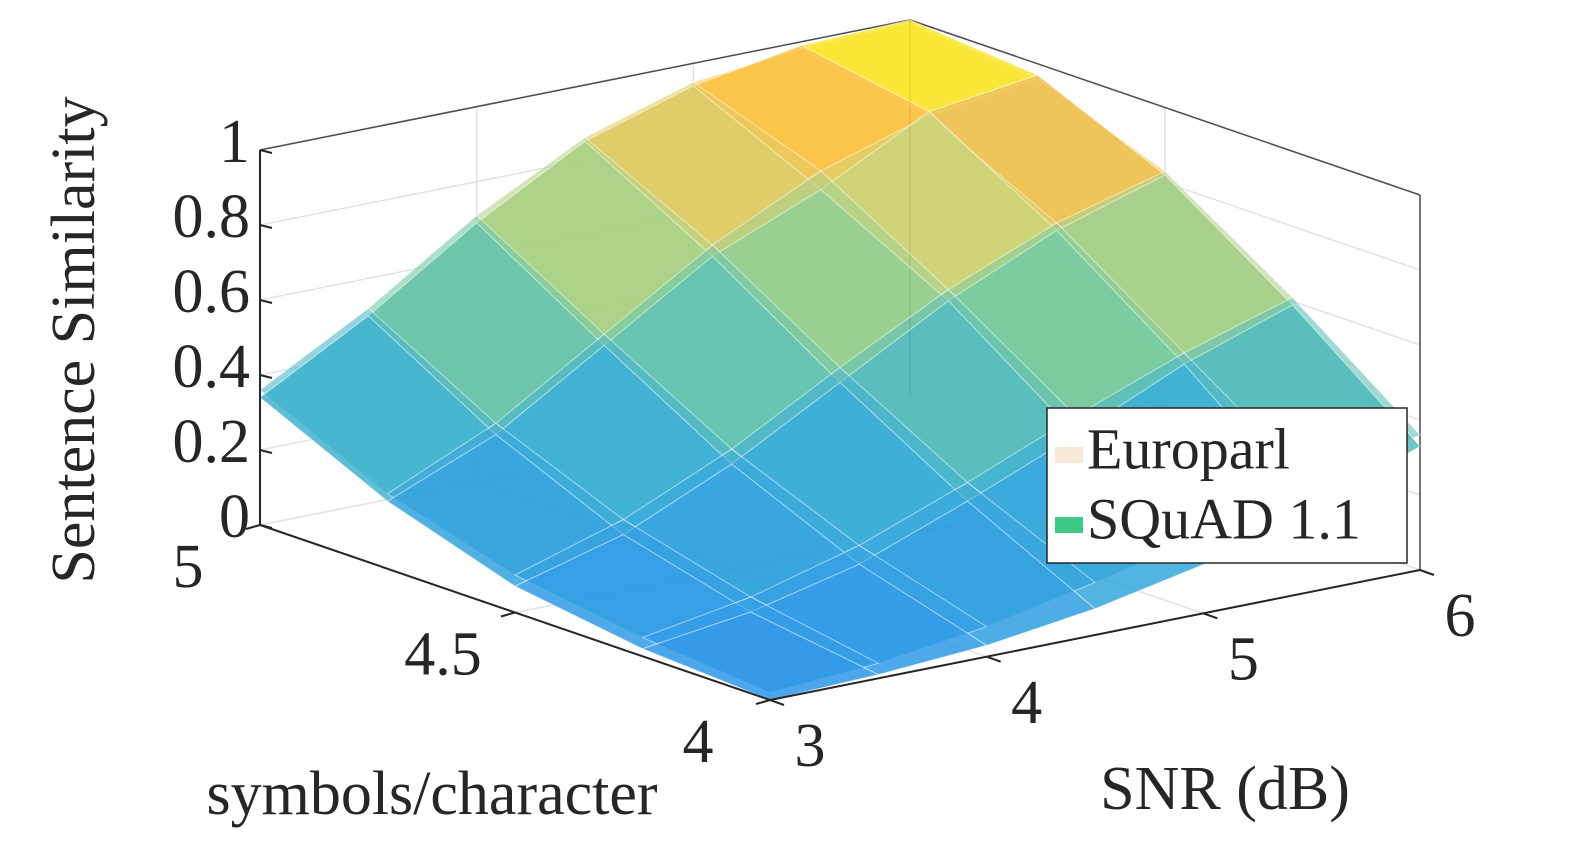  I want to click on z-tick-label: 0, so click(234, 517).